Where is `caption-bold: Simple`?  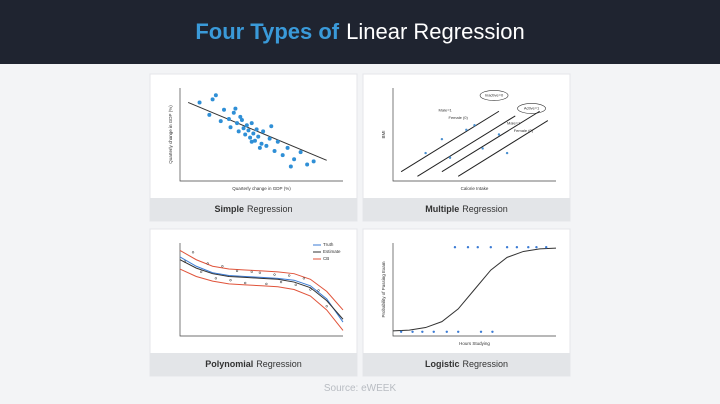 caption-bold: Simple is located at coordinates (229, 209).